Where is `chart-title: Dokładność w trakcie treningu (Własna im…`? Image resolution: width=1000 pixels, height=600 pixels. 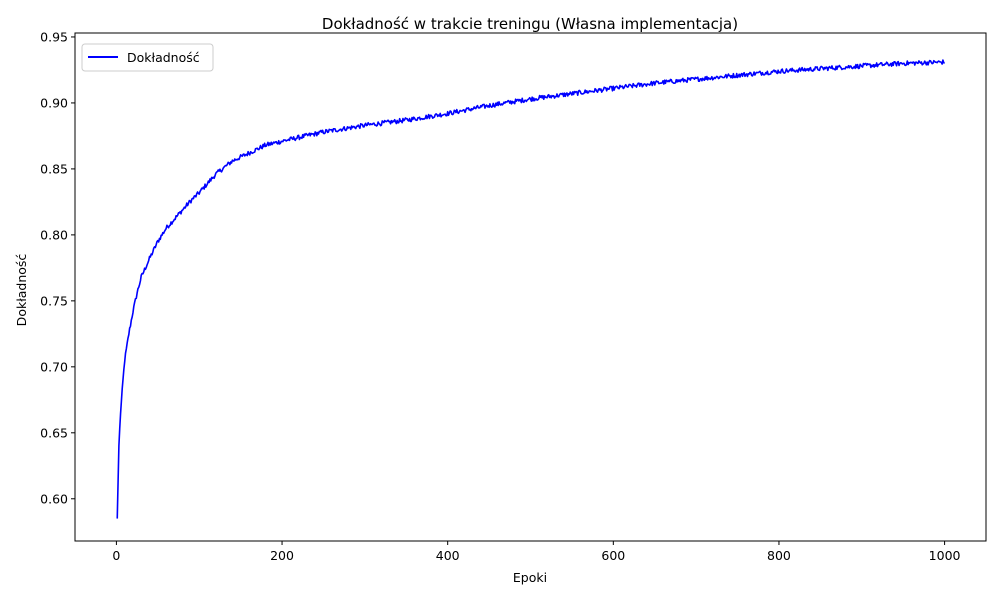 chart-title: Dokładność w trakcie treningu (Własna im… is located at coordinates (530, 24).